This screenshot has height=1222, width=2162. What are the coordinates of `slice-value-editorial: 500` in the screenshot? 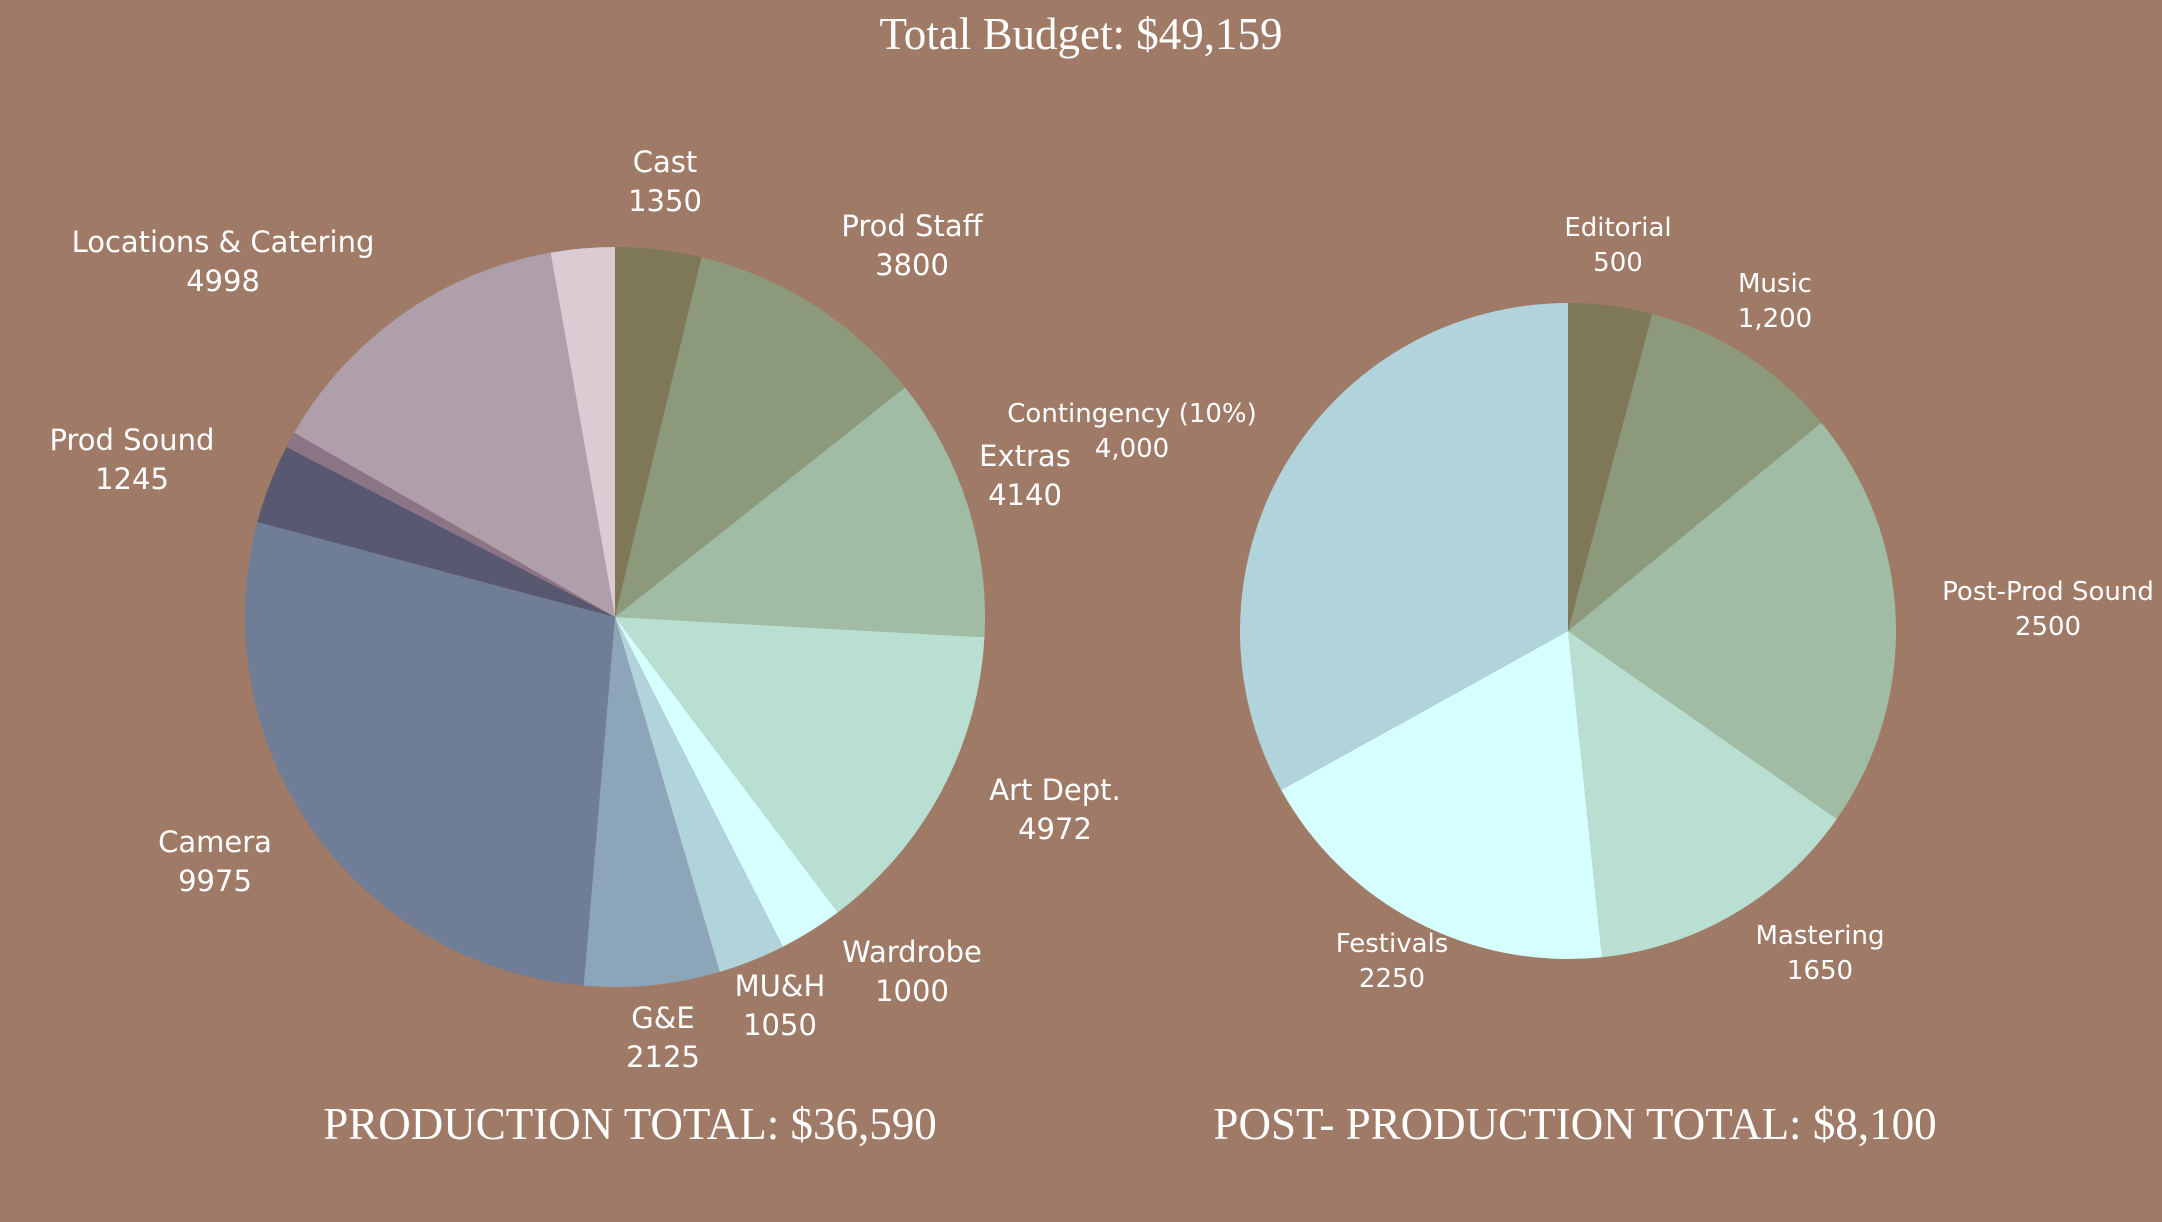 It's located at (1618, 263).